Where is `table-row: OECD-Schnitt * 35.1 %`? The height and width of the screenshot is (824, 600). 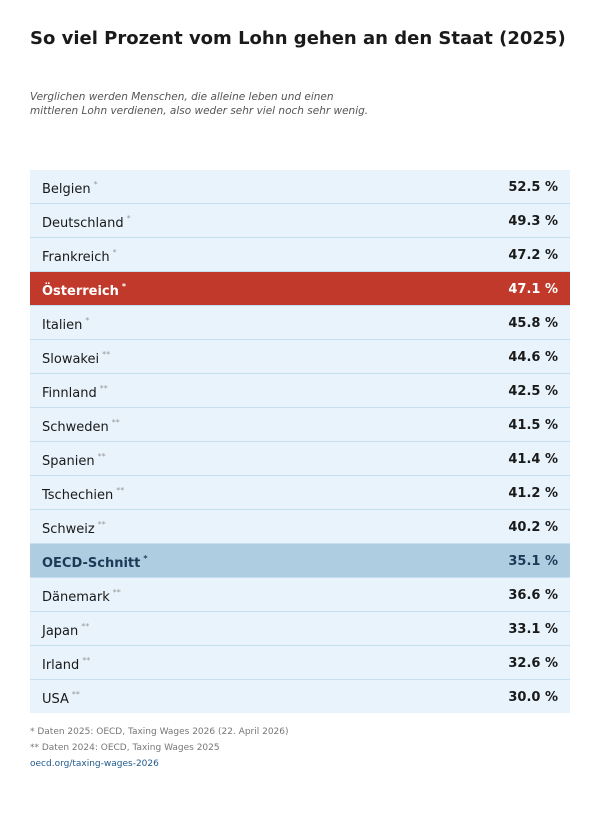
table-row: OECD-Schnitt * 35.1 % is located at coordinates (300, 561).